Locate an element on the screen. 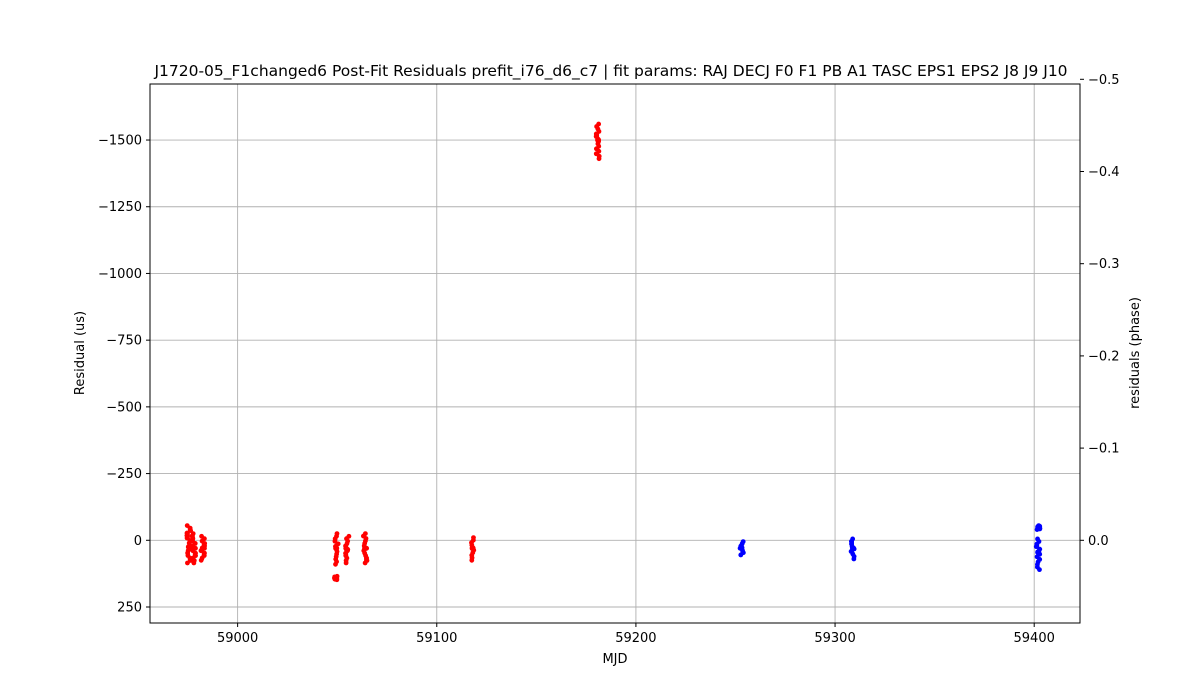 The width and height of the screenshot is (1200, 700). x-tick-label: 59300 is located at coordinates (834, 638).